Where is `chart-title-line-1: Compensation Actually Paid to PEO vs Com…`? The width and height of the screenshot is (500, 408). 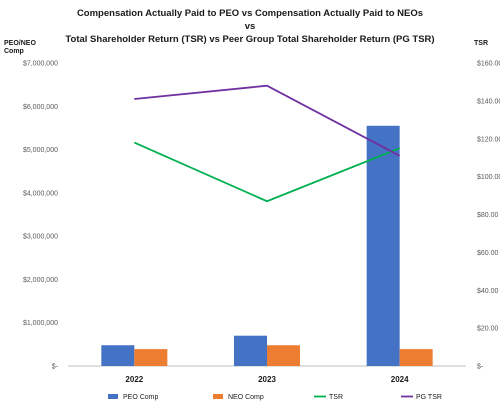
chart-title-line-1: Compensation Actually Paid to PEO vs Com… is located at coordinates (250, 13).